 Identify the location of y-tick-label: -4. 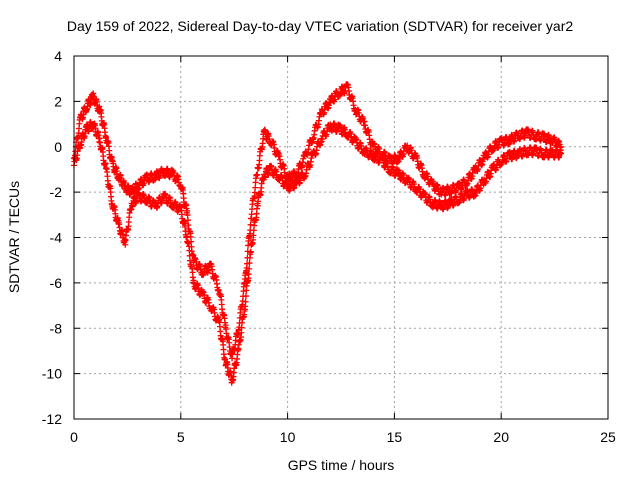
(56, 238).